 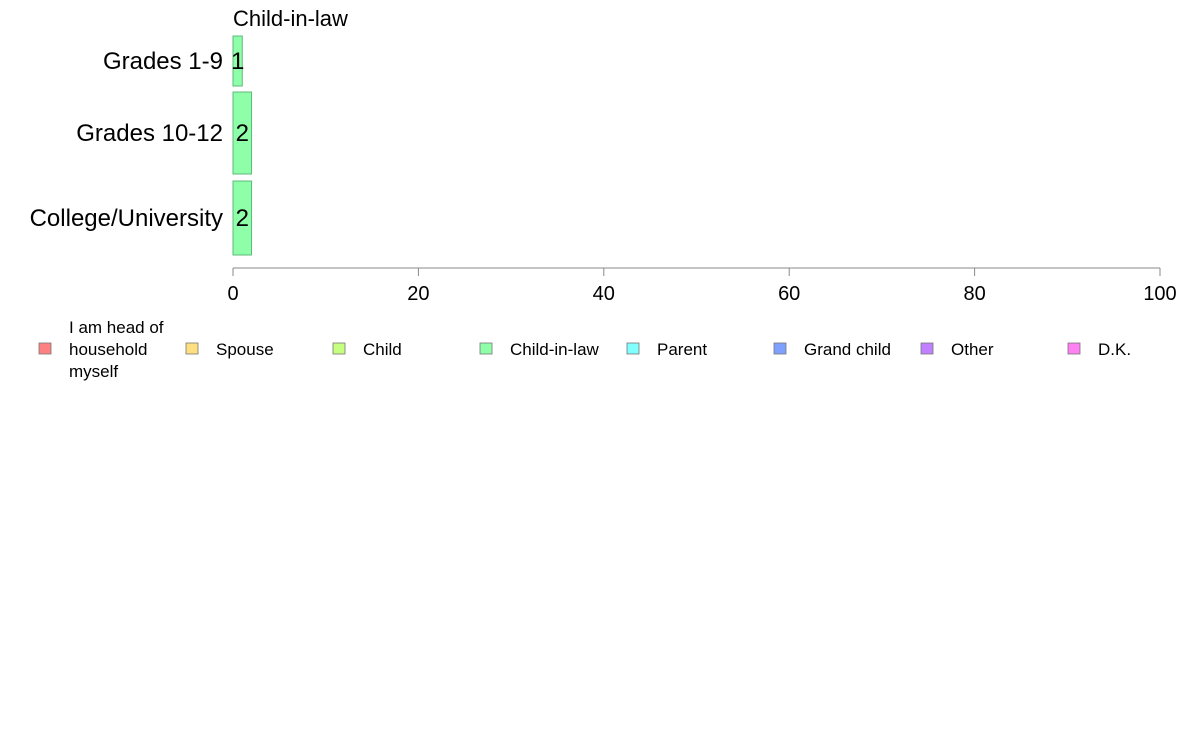 I want to click on legend-label: Spouse, so click(x=245, y=349).